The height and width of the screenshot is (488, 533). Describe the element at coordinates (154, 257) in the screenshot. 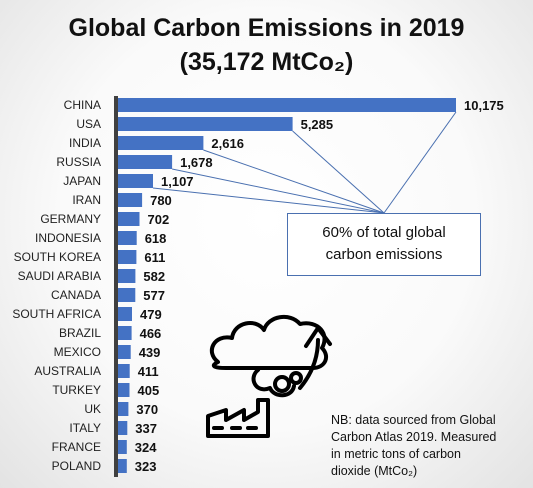

I see `value-label: 611` at that location.